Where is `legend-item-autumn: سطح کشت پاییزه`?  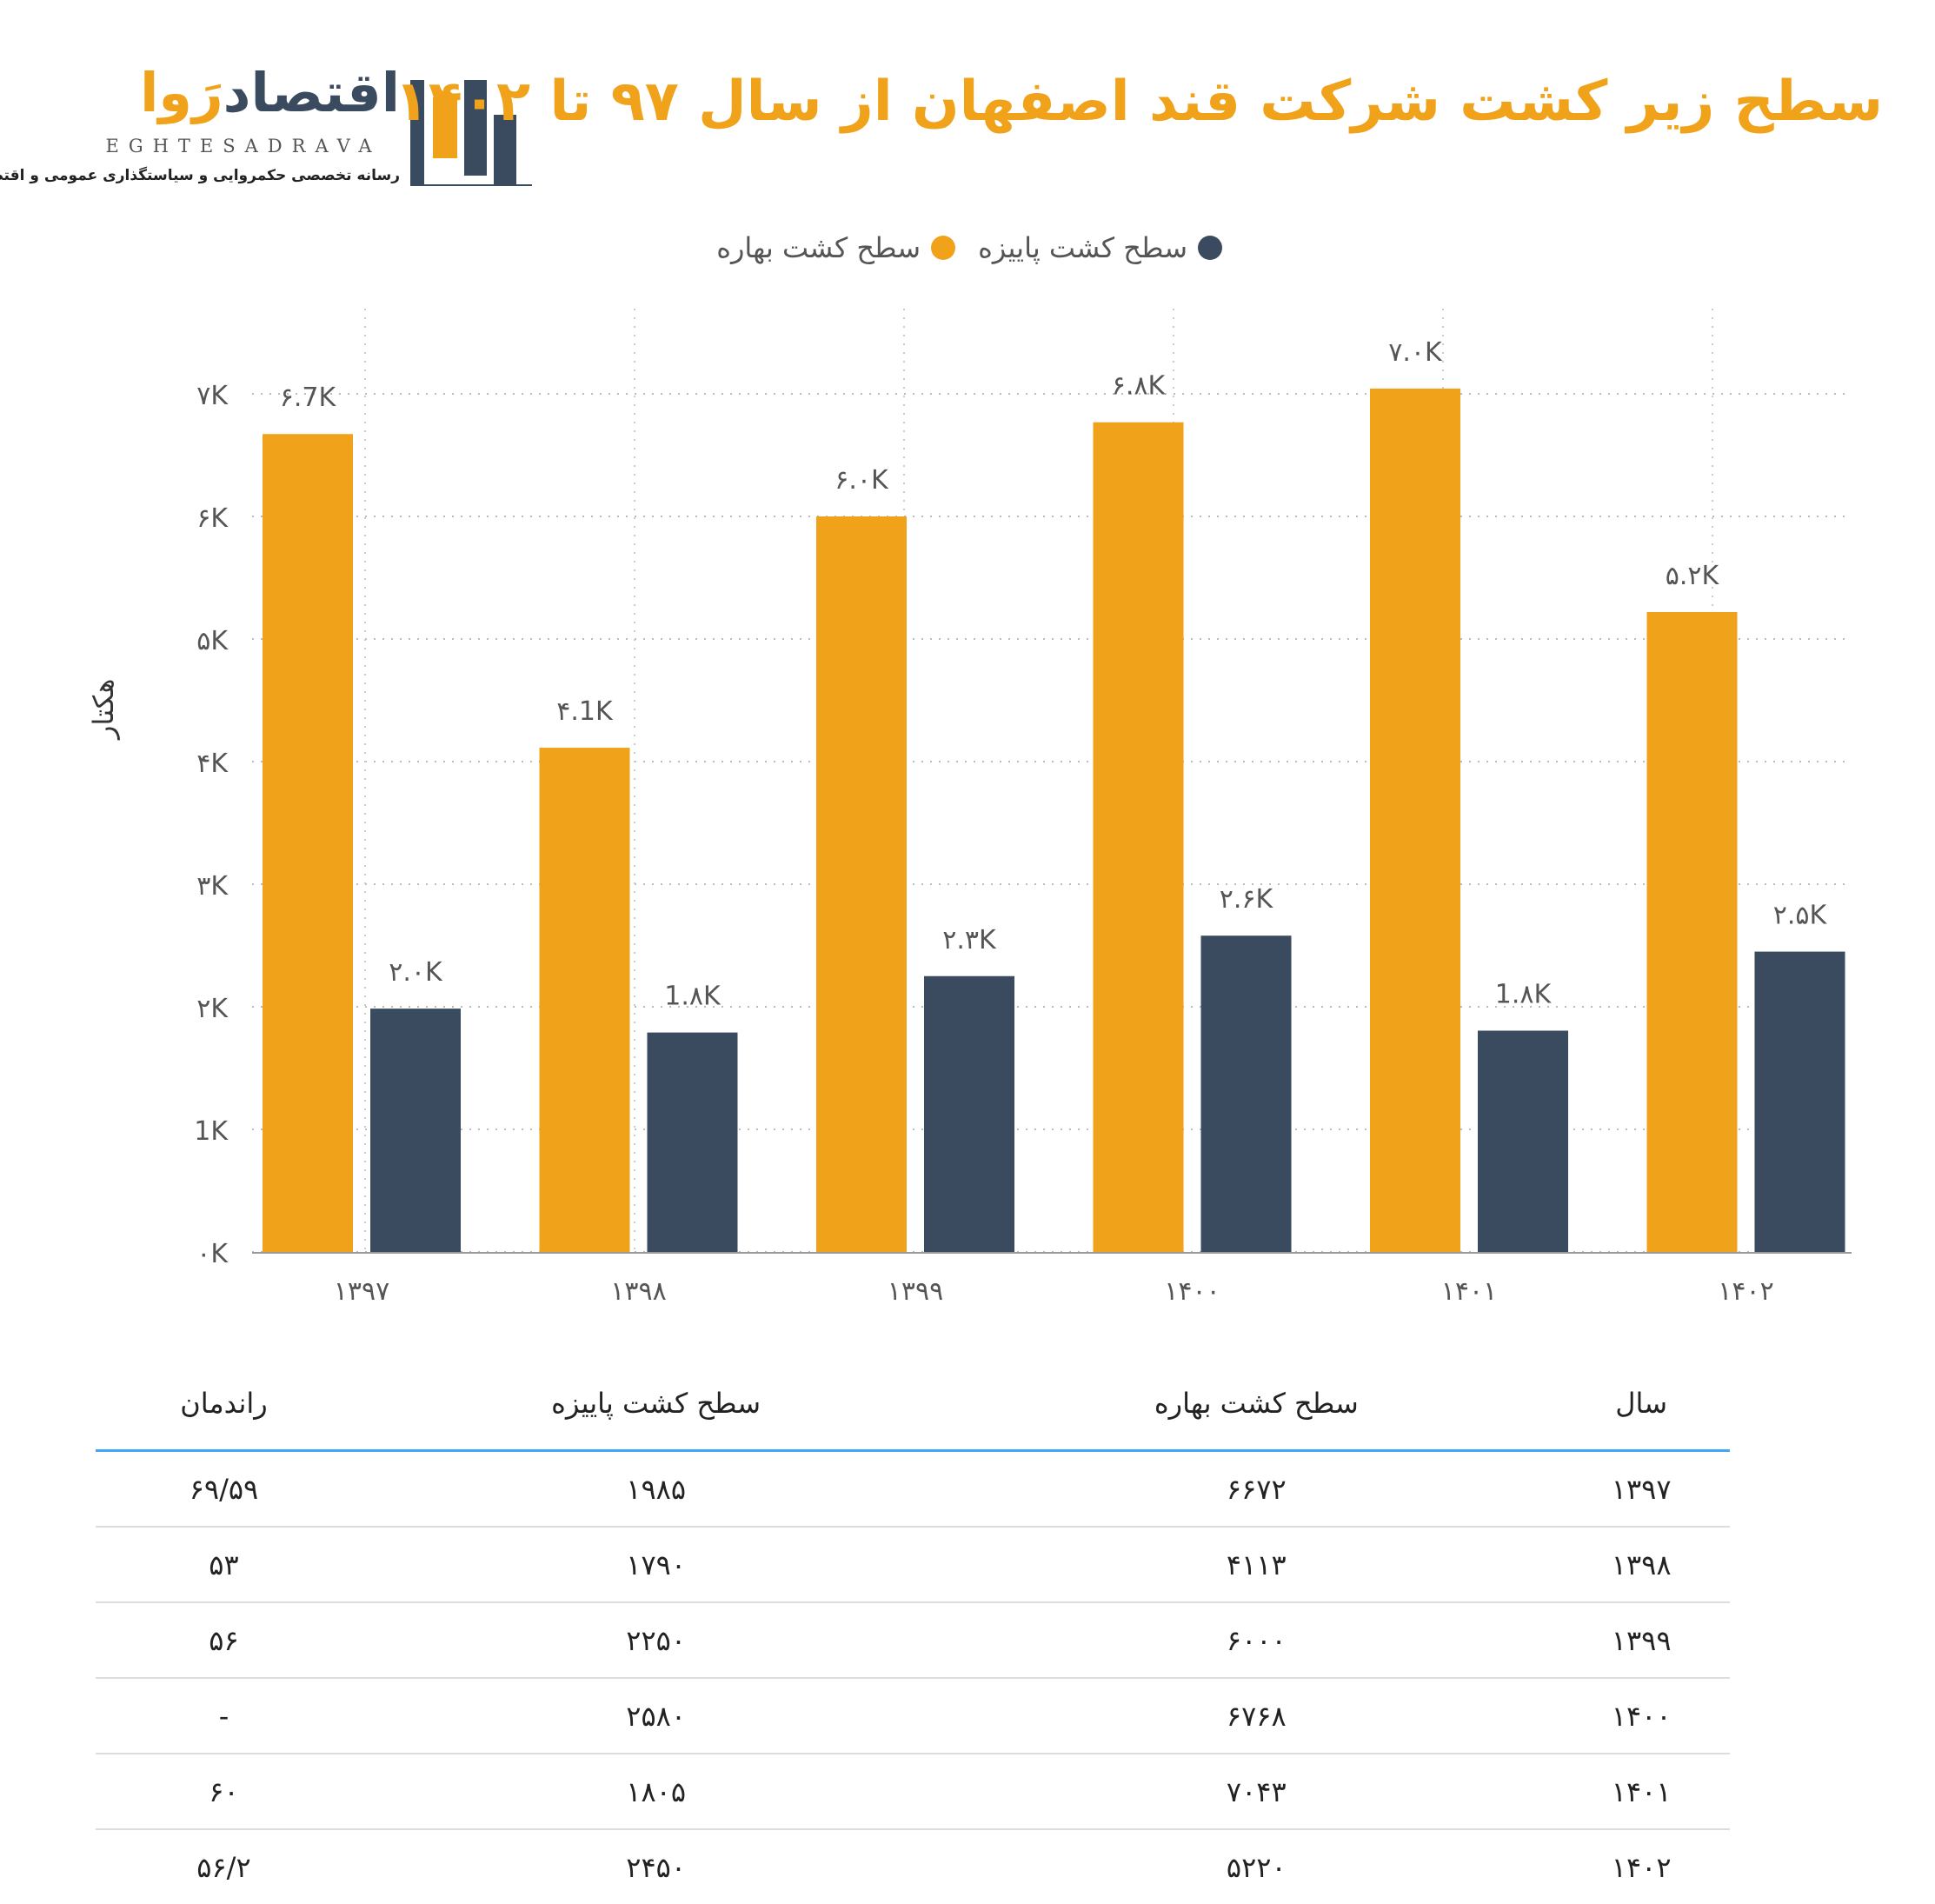
legend-item-autumn: سطح کشت پاییزه is located at coordinates (1100, 247).